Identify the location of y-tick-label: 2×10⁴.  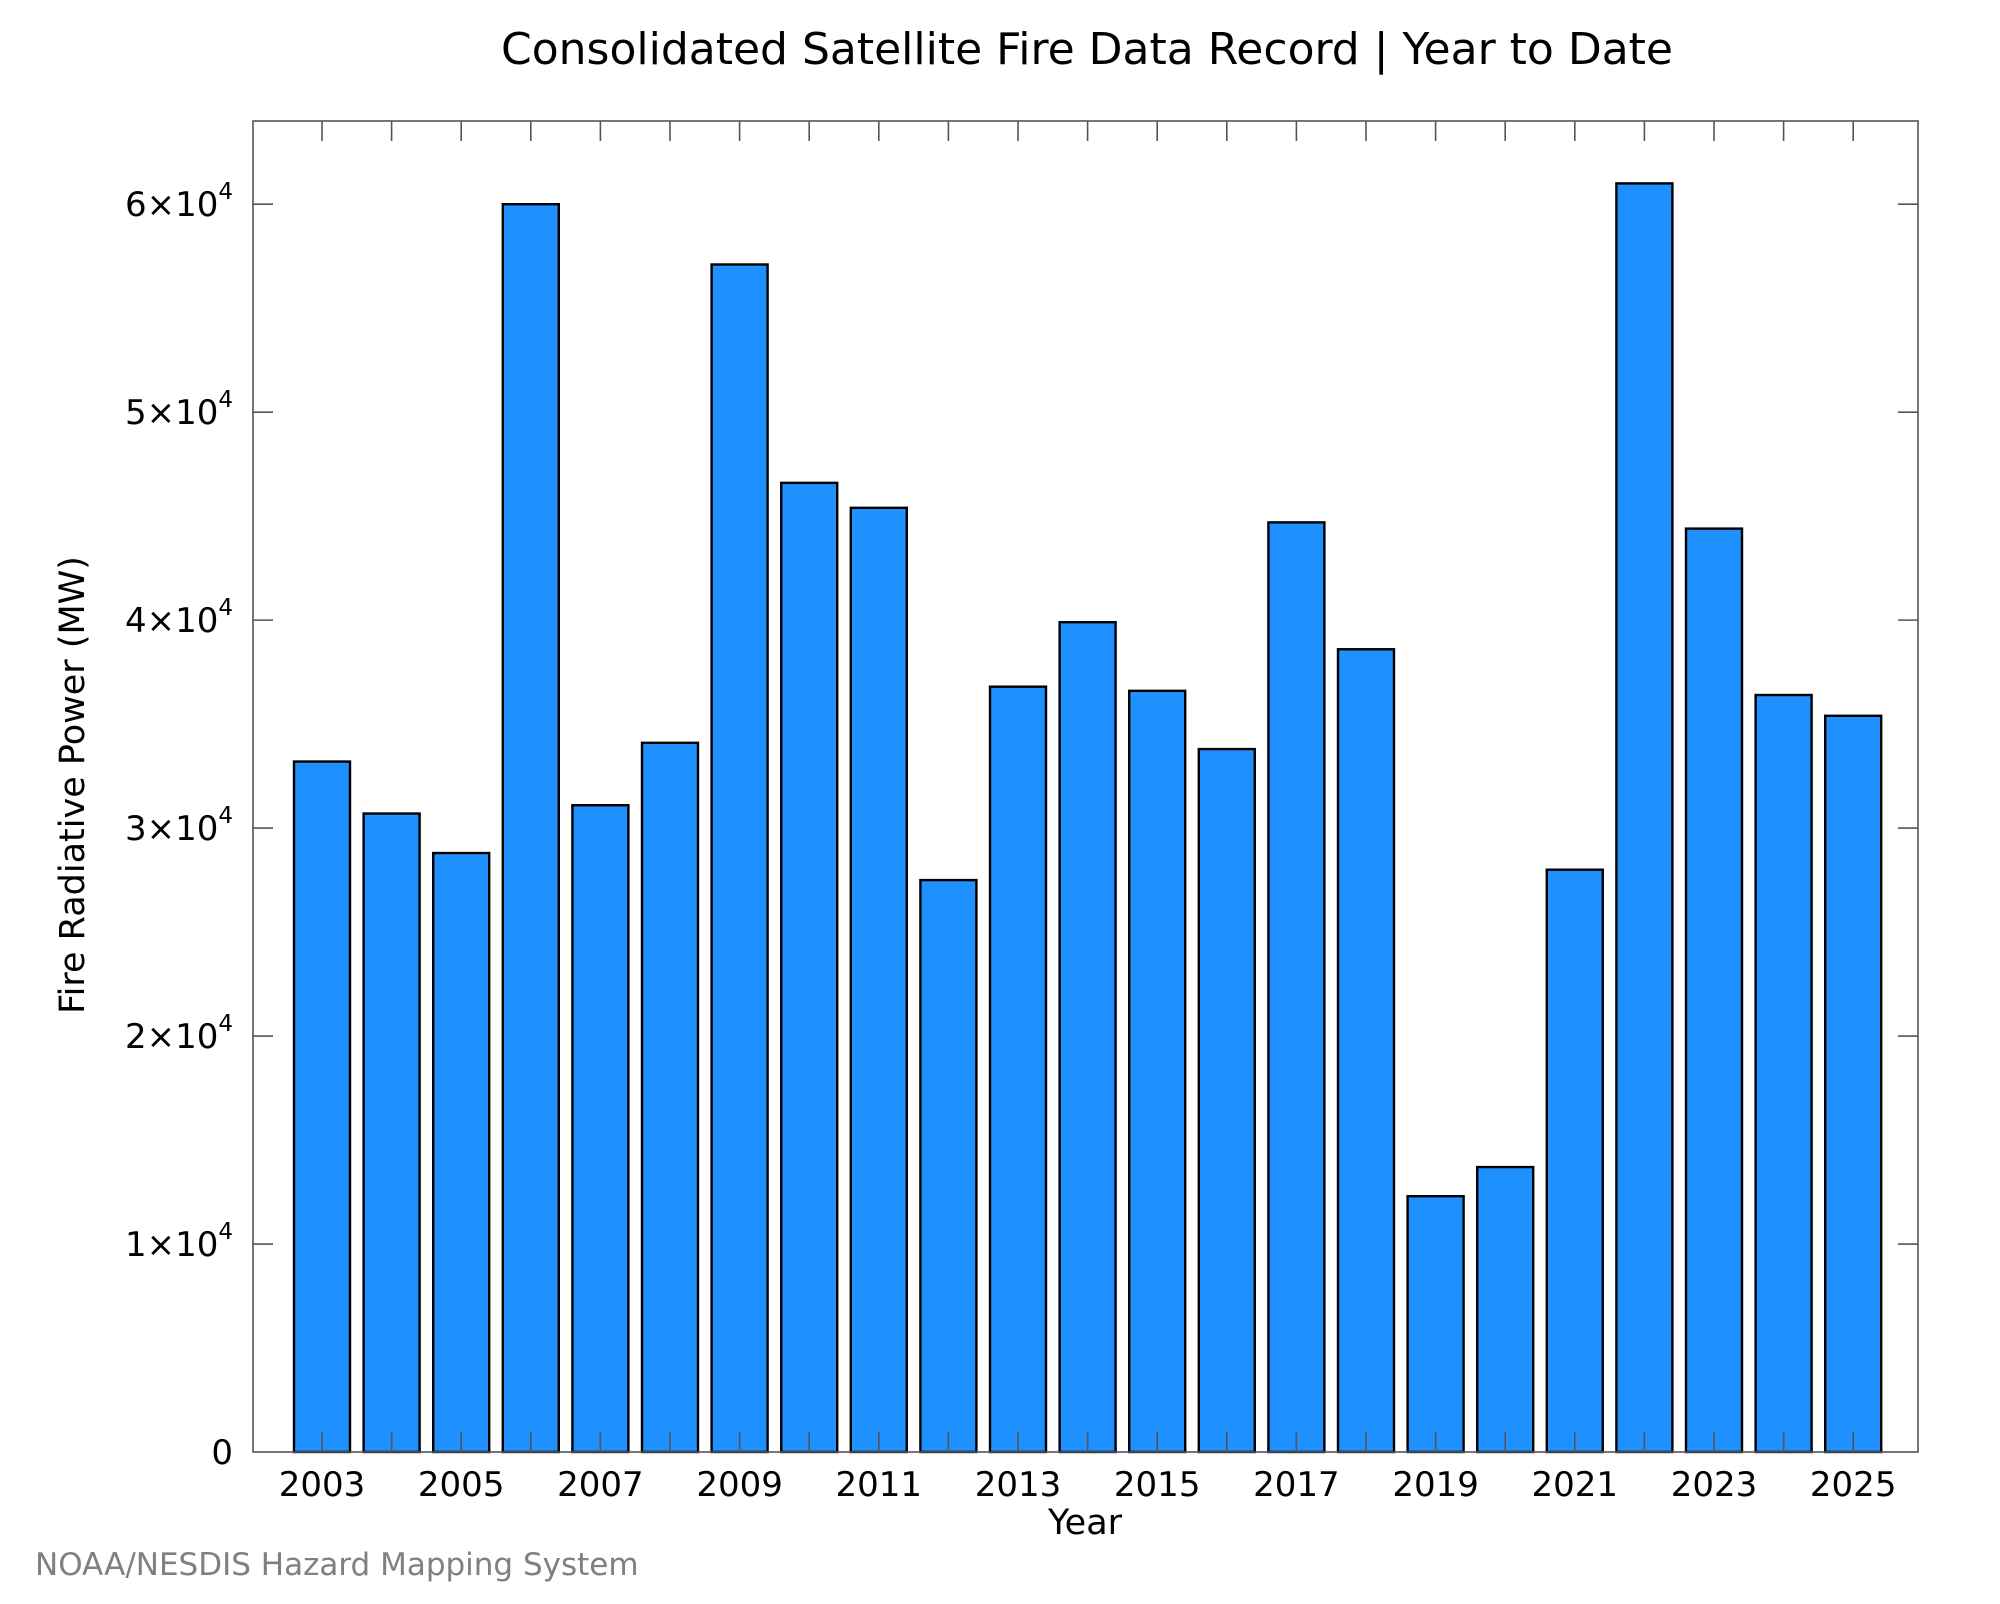
(179, 1034).